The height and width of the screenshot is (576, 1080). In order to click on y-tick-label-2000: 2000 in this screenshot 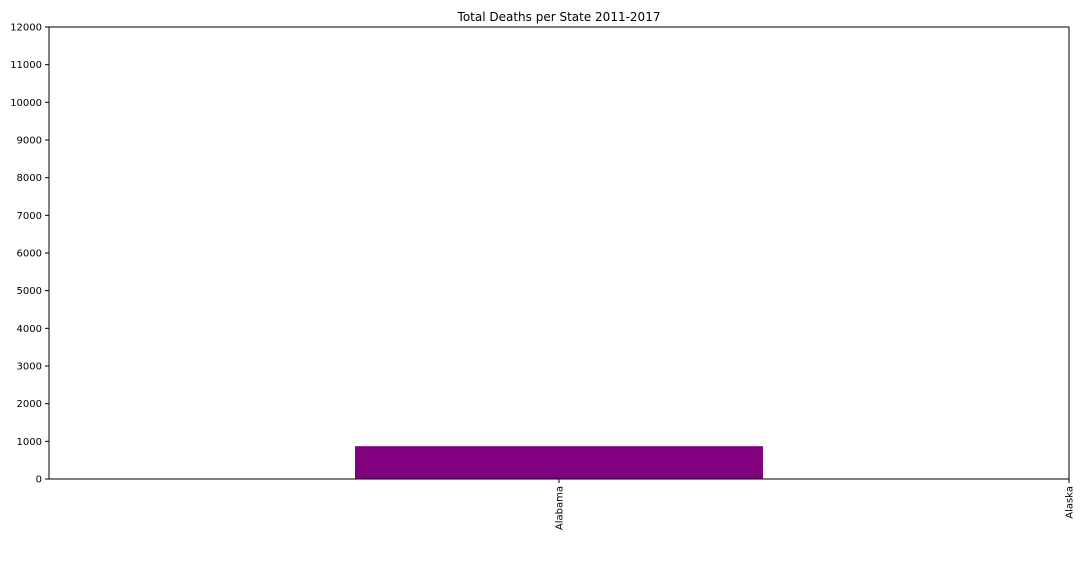, I will do `click(29, 404)`.